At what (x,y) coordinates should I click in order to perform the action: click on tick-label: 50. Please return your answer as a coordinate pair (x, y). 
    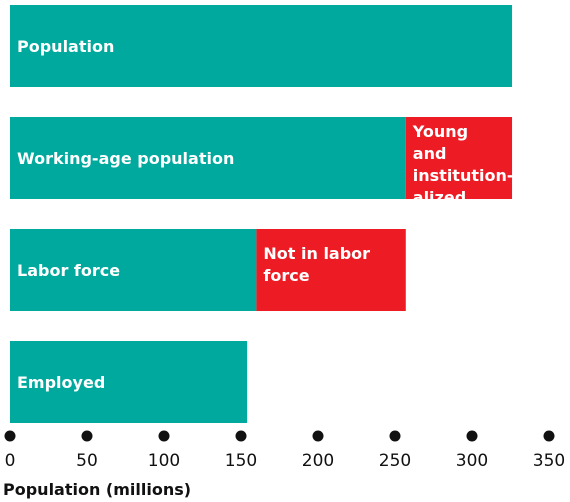
    Looking at the image, I should click on (87, 461).